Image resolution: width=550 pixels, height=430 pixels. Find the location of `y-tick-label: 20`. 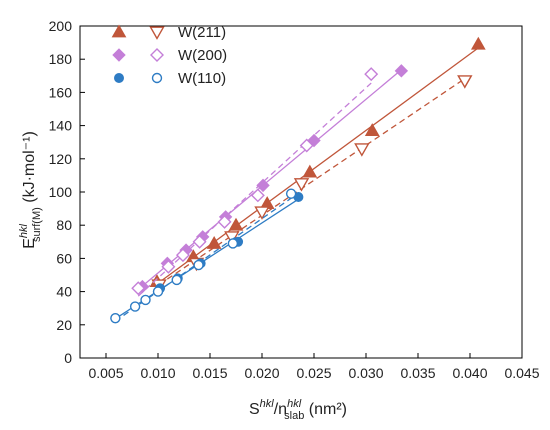

y-tick-label: 20 is located at coordinates (64, 325).